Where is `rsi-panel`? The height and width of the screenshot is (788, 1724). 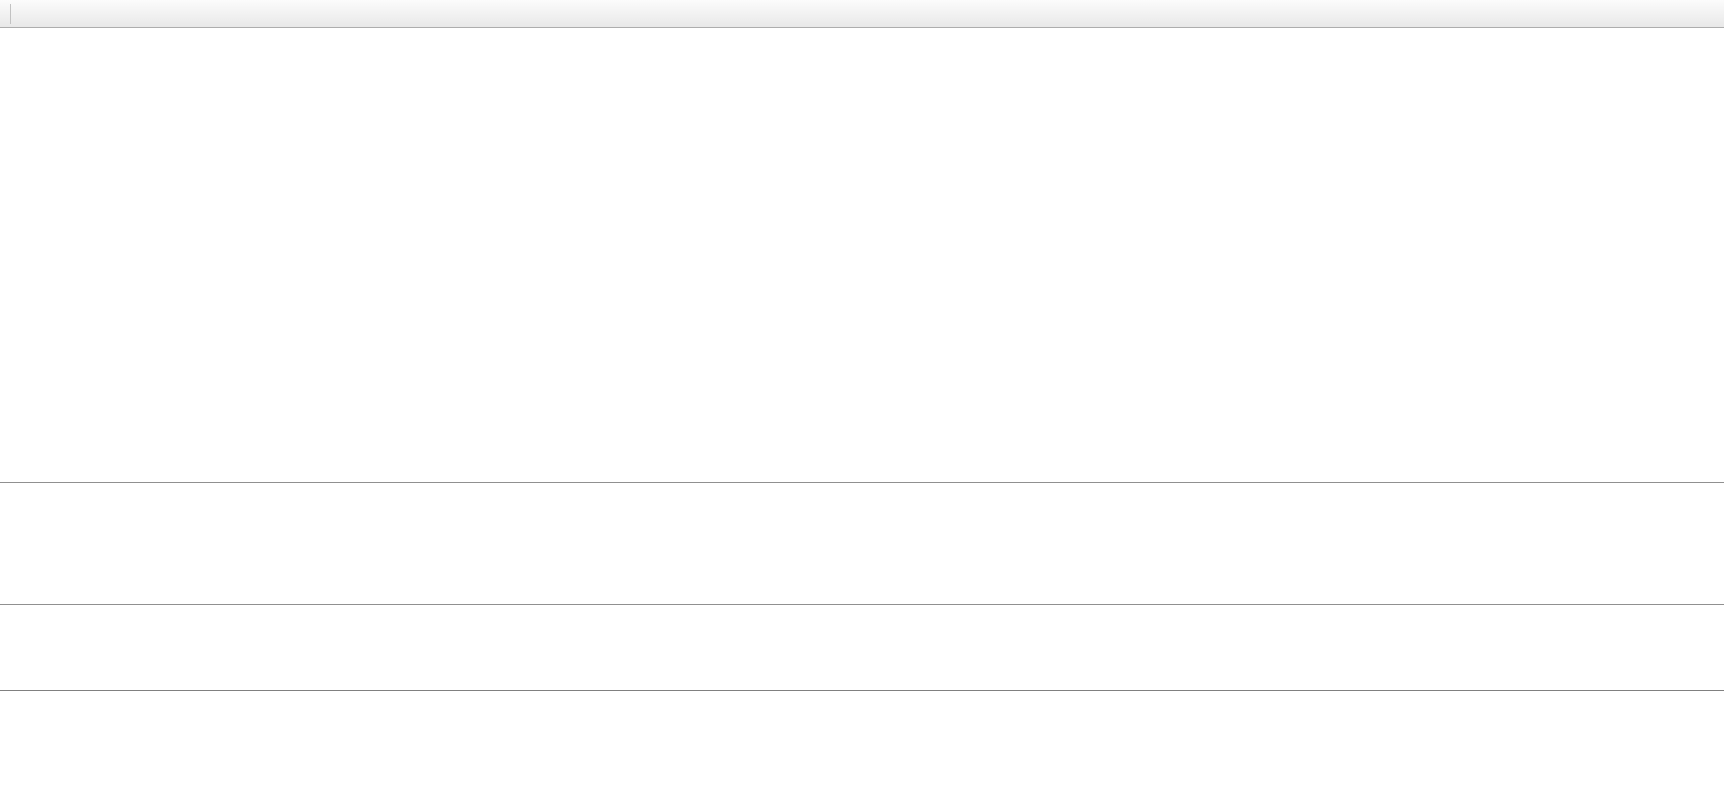 rsi-panel is located at coordinates (862, 647).